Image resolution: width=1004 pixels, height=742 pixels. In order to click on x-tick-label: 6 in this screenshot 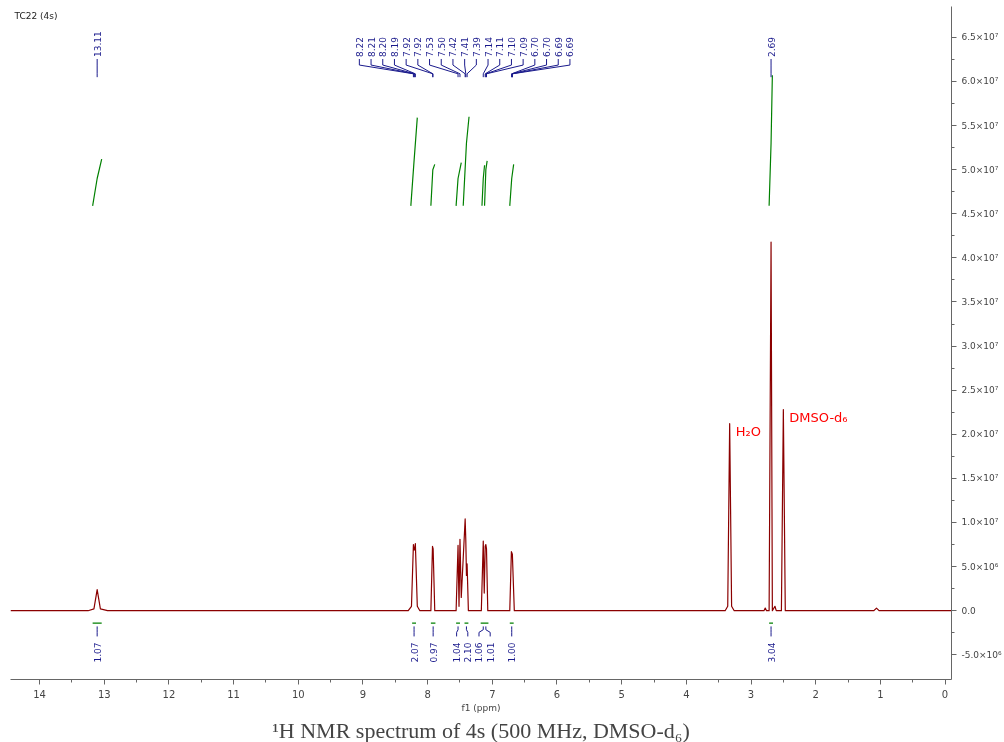, I will do `click(557, 694)`.